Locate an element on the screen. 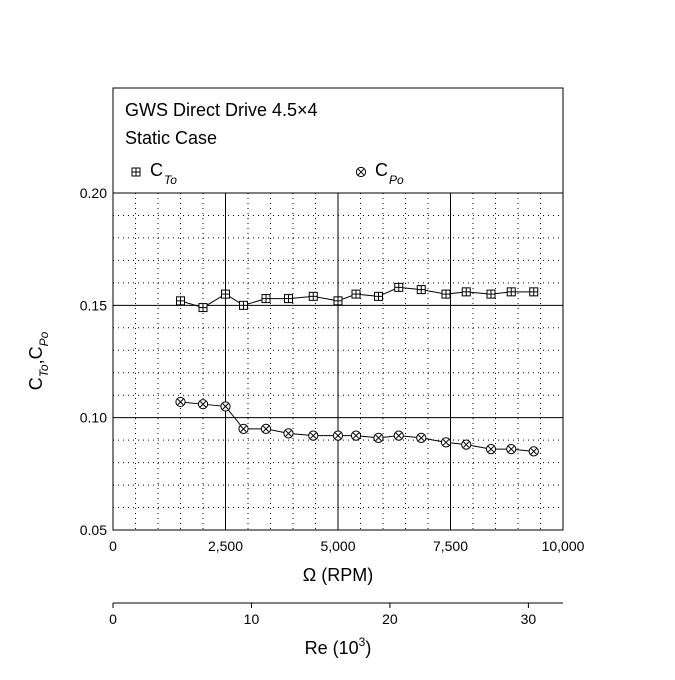 This screenshot has width=675, height=680. y-label-to: To is located at coordinates (44, 370).